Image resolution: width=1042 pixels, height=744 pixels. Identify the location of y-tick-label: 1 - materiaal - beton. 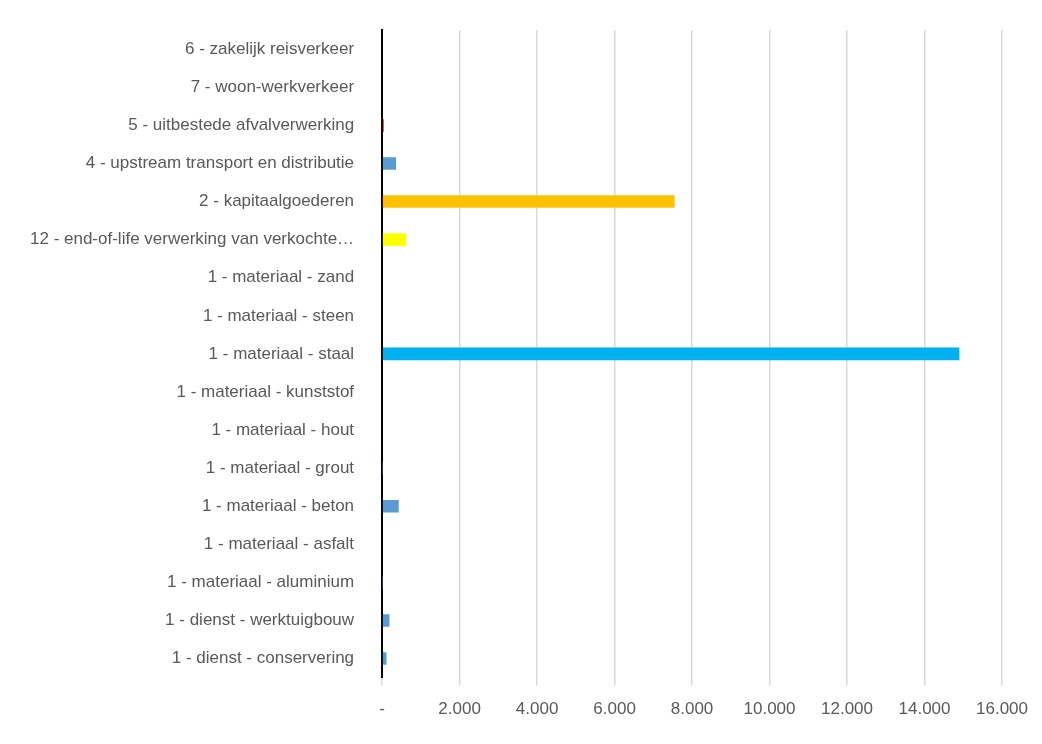
(278, 505).